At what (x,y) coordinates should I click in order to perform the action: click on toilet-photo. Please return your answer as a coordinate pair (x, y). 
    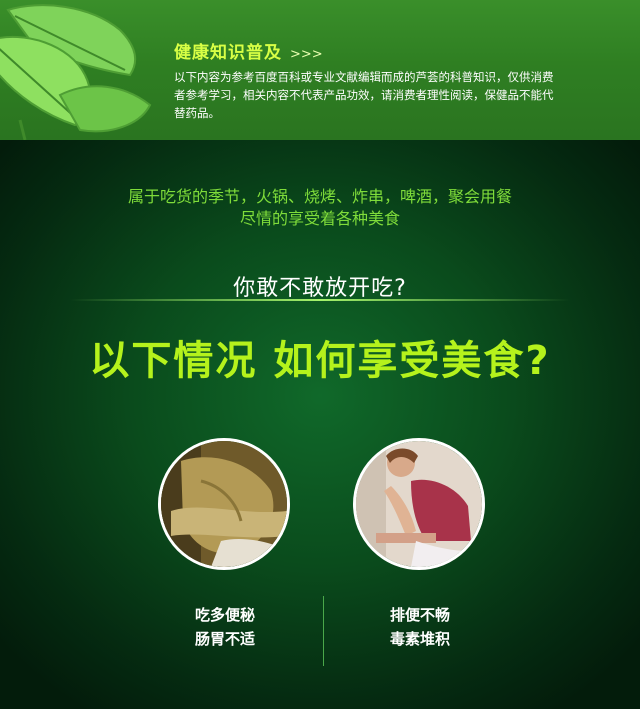
    Looking at the image, I should click on (419, 504).